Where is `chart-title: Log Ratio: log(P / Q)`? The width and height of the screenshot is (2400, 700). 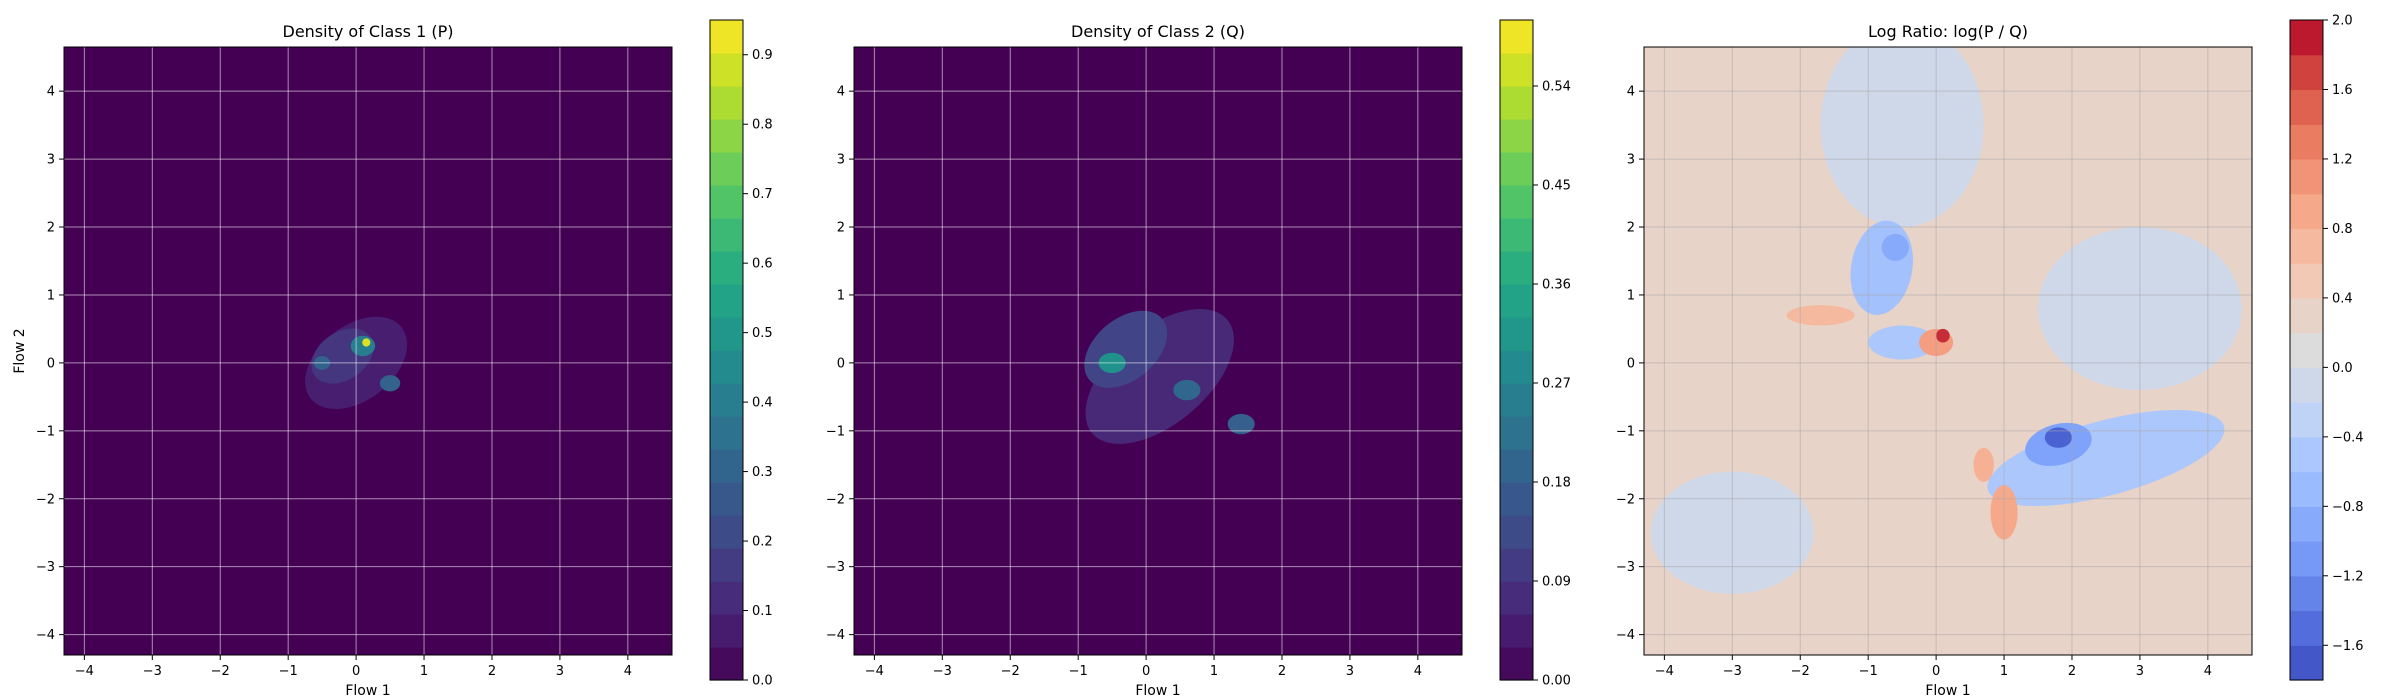 chart-title: Log Ratio: log(P / Q) is located at coordinates (1948, 31).